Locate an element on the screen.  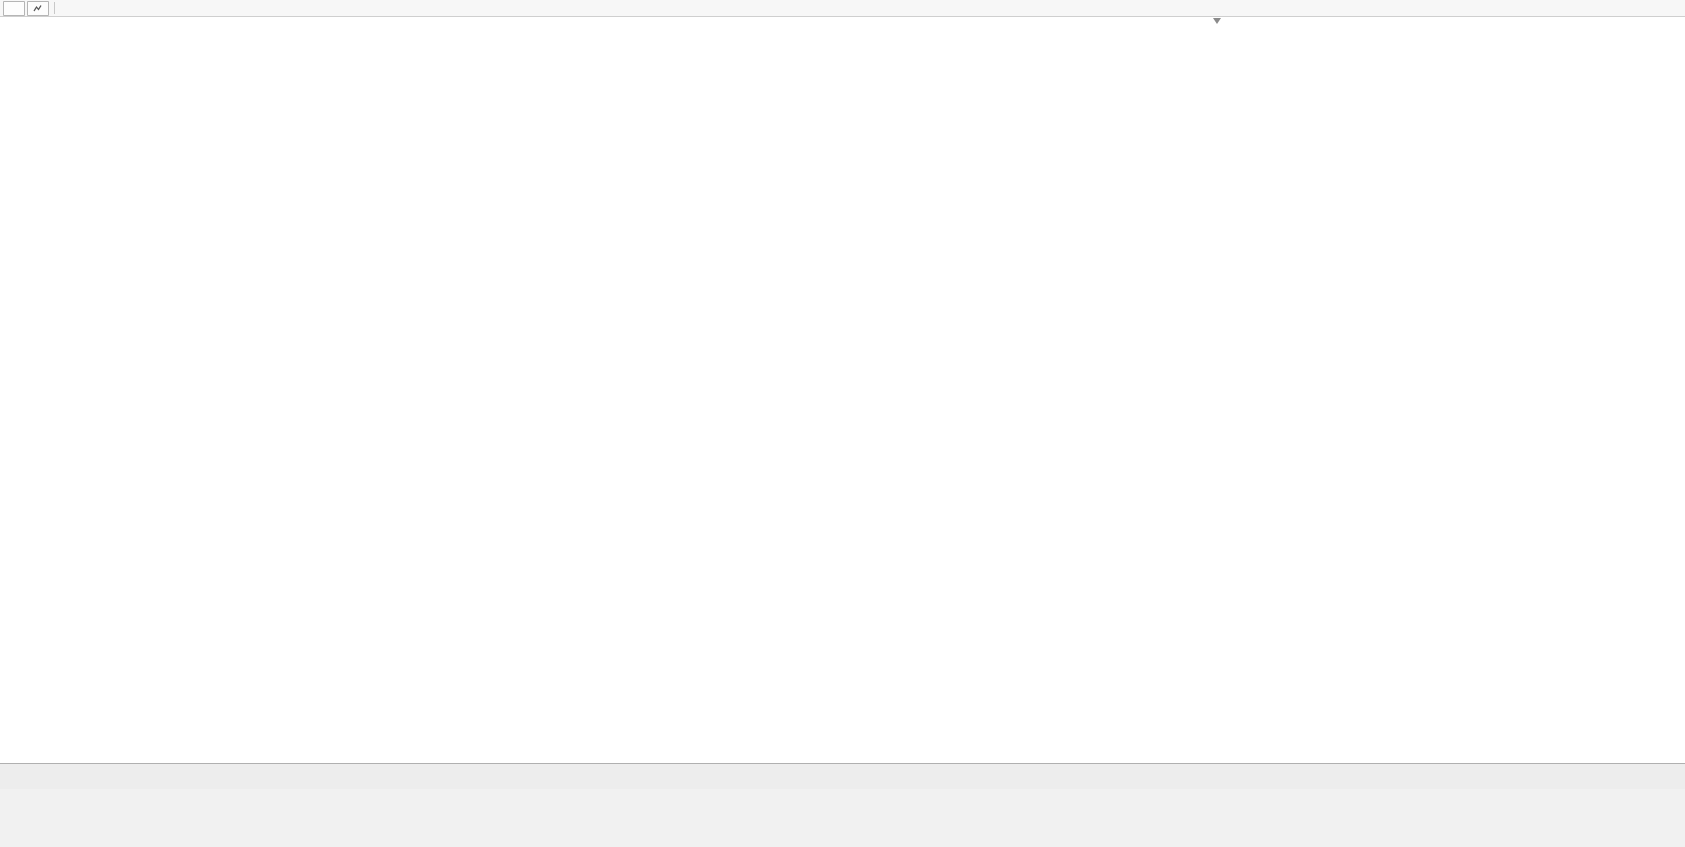
line-tool-button is located at coordinates (38, 8).